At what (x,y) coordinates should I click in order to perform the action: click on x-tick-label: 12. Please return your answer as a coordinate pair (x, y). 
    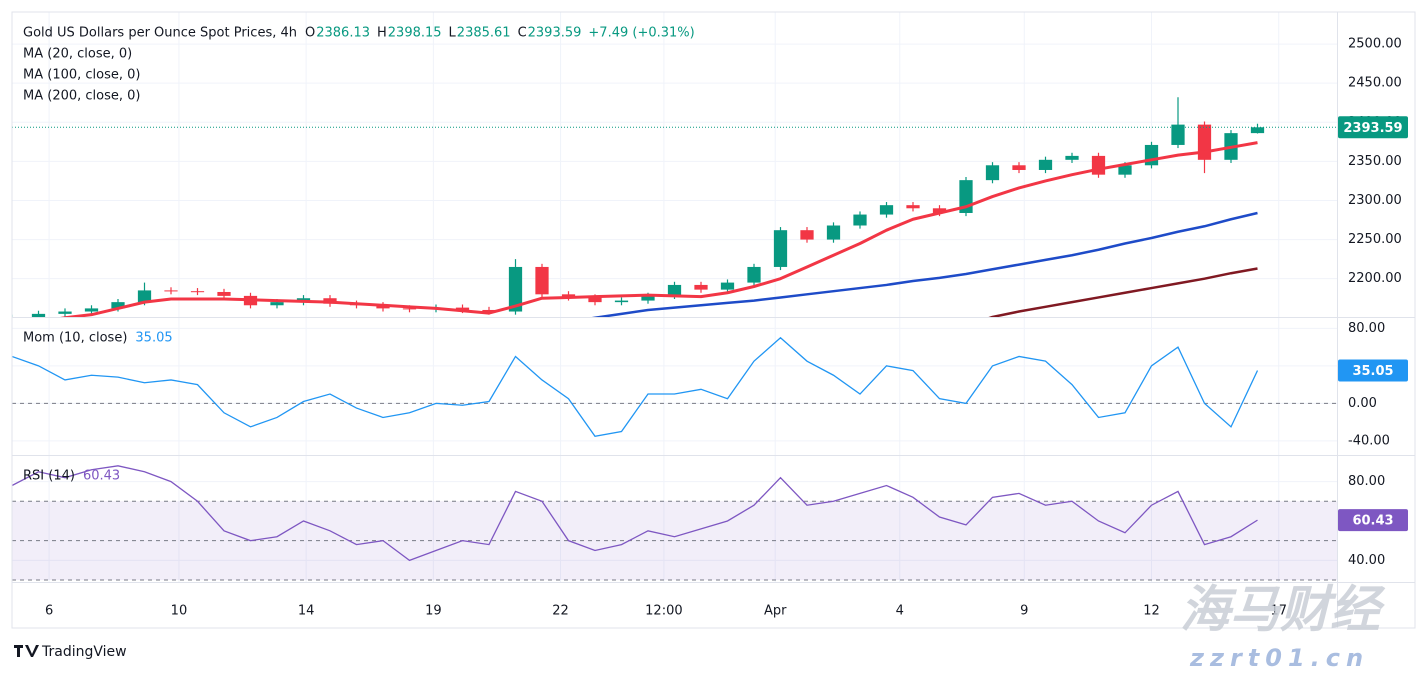
    Looking at the image, I should click on (1151, 611).